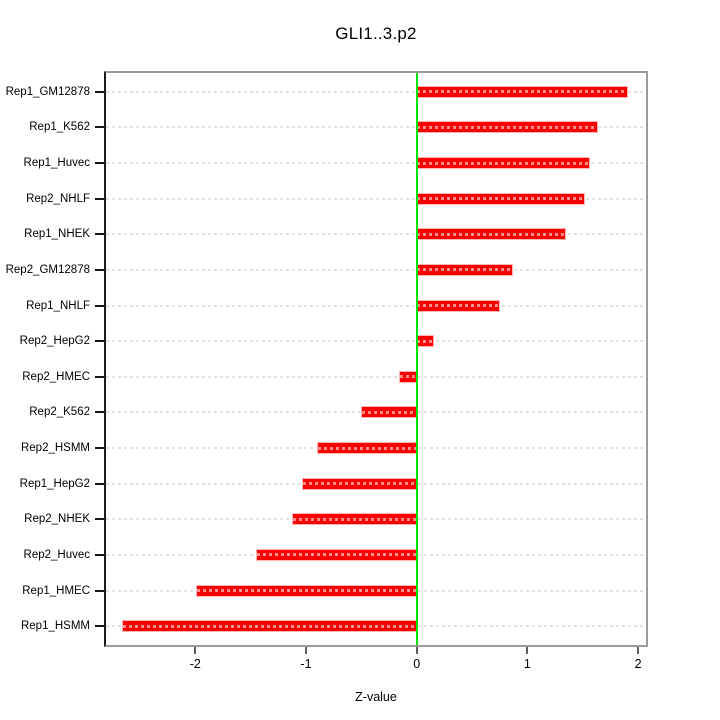 The height and width of the screenshot is (720, 720). I want to click on y-axis-label: Rep2_NHLF, so click(58, 198).